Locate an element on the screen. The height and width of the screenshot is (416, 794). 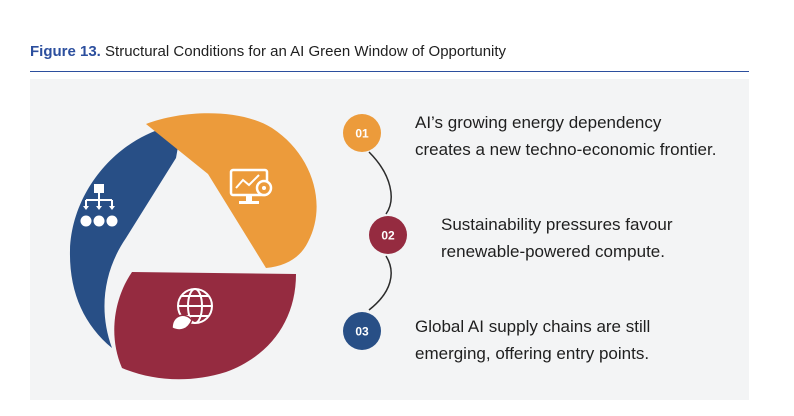
step-marker-01: 01 is located at coordinates (362, 133).